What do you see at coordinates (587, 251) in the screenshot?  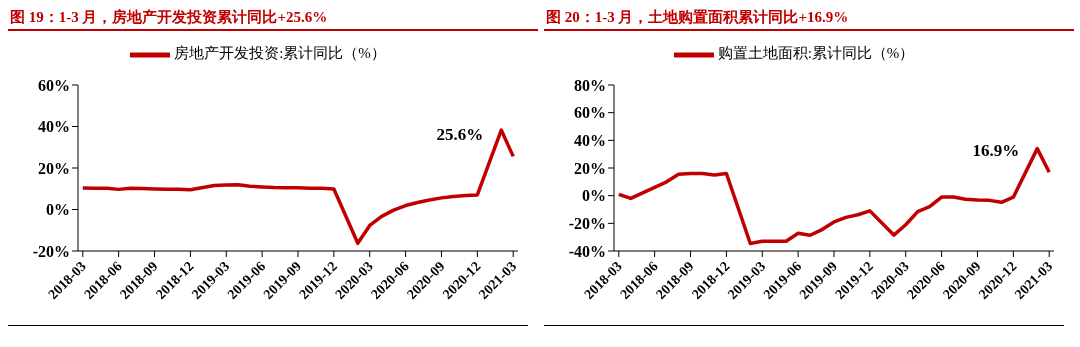 I see `y-tick-label: -40%` at bounding box center [587, 251].